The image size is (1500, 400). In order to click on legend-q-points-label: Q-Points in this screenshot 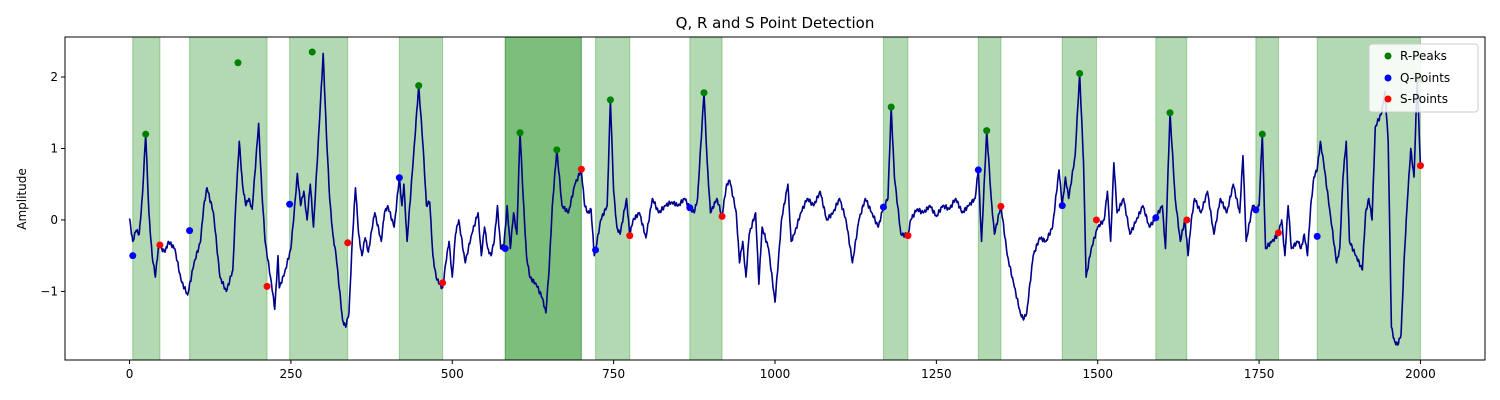, I will do `click(1425, 78)`.